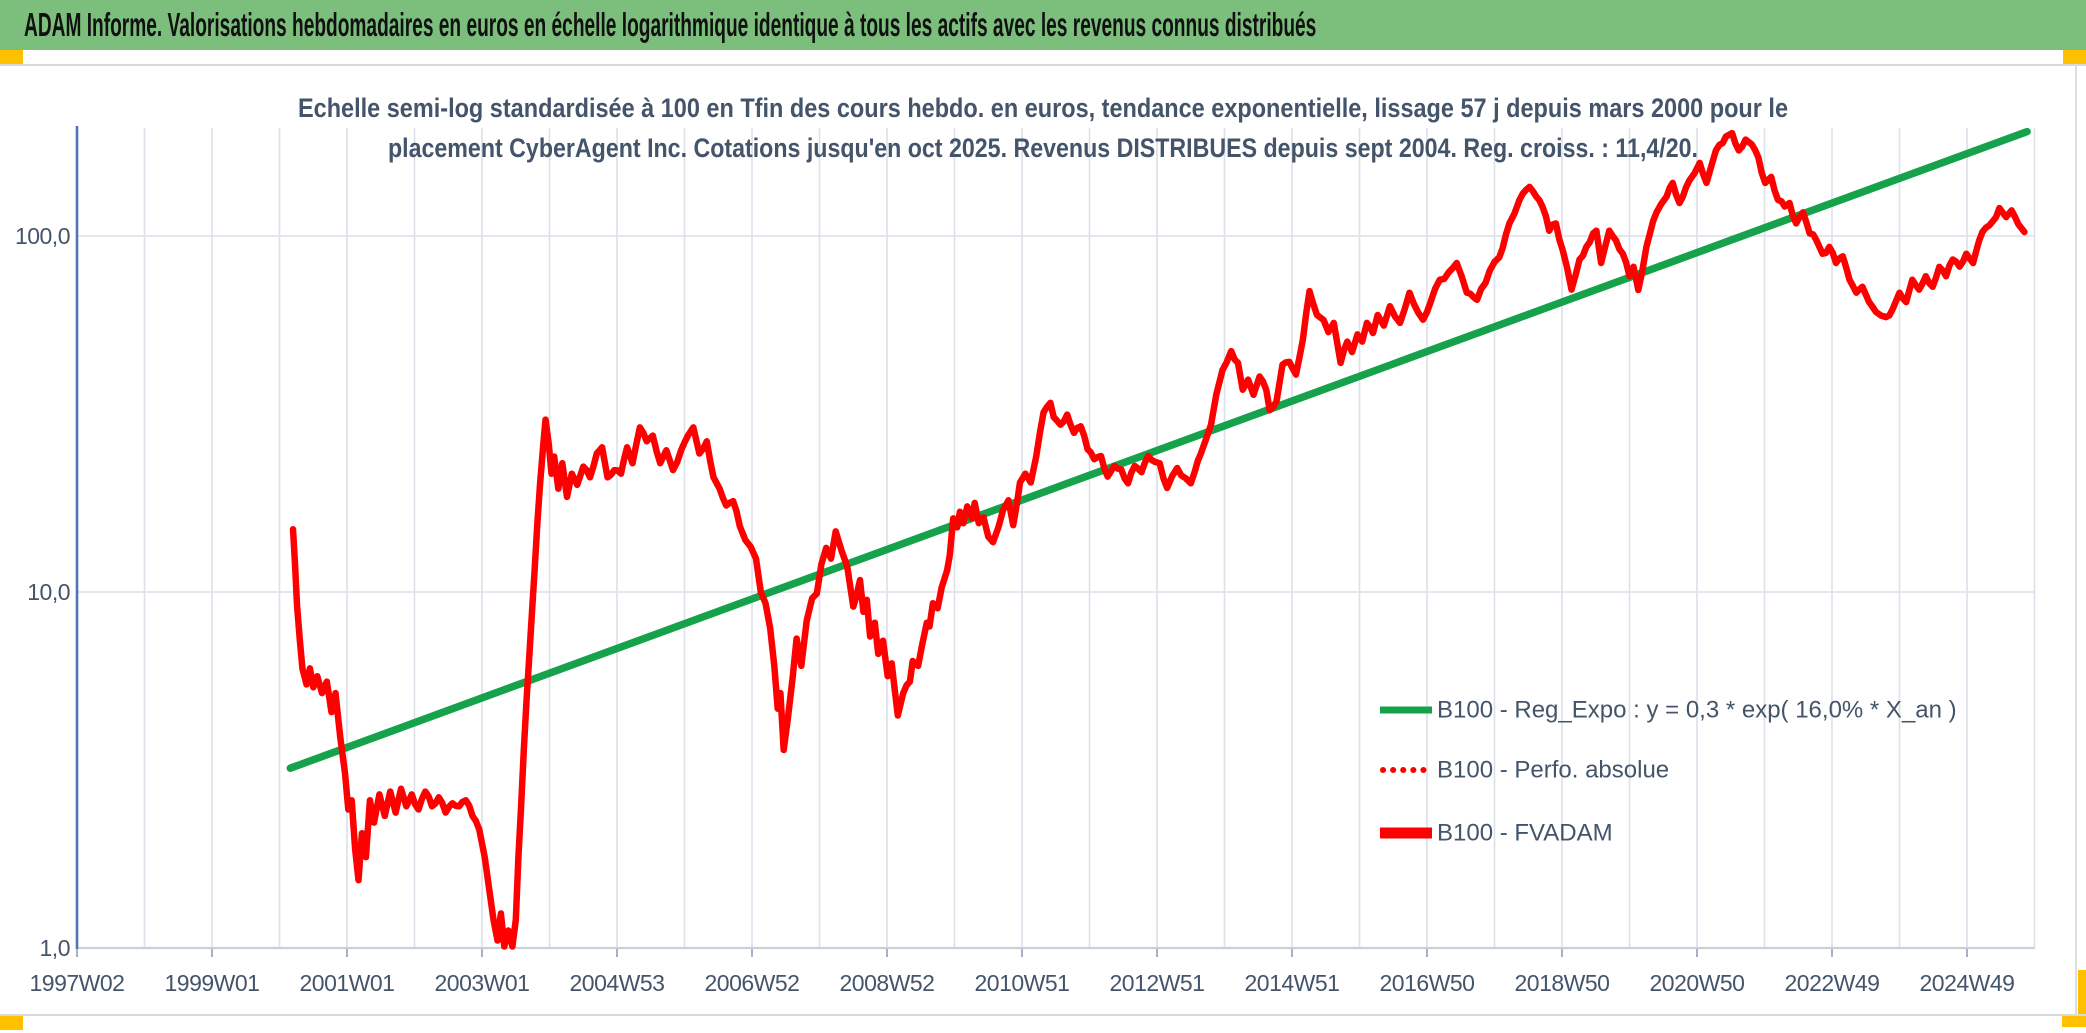 This screenshot has height=1033, width=2086. What do you see at coordinates (1043, 65) in the screenshot?
I see `header-divider-line` at bounding box center [1043, 65].